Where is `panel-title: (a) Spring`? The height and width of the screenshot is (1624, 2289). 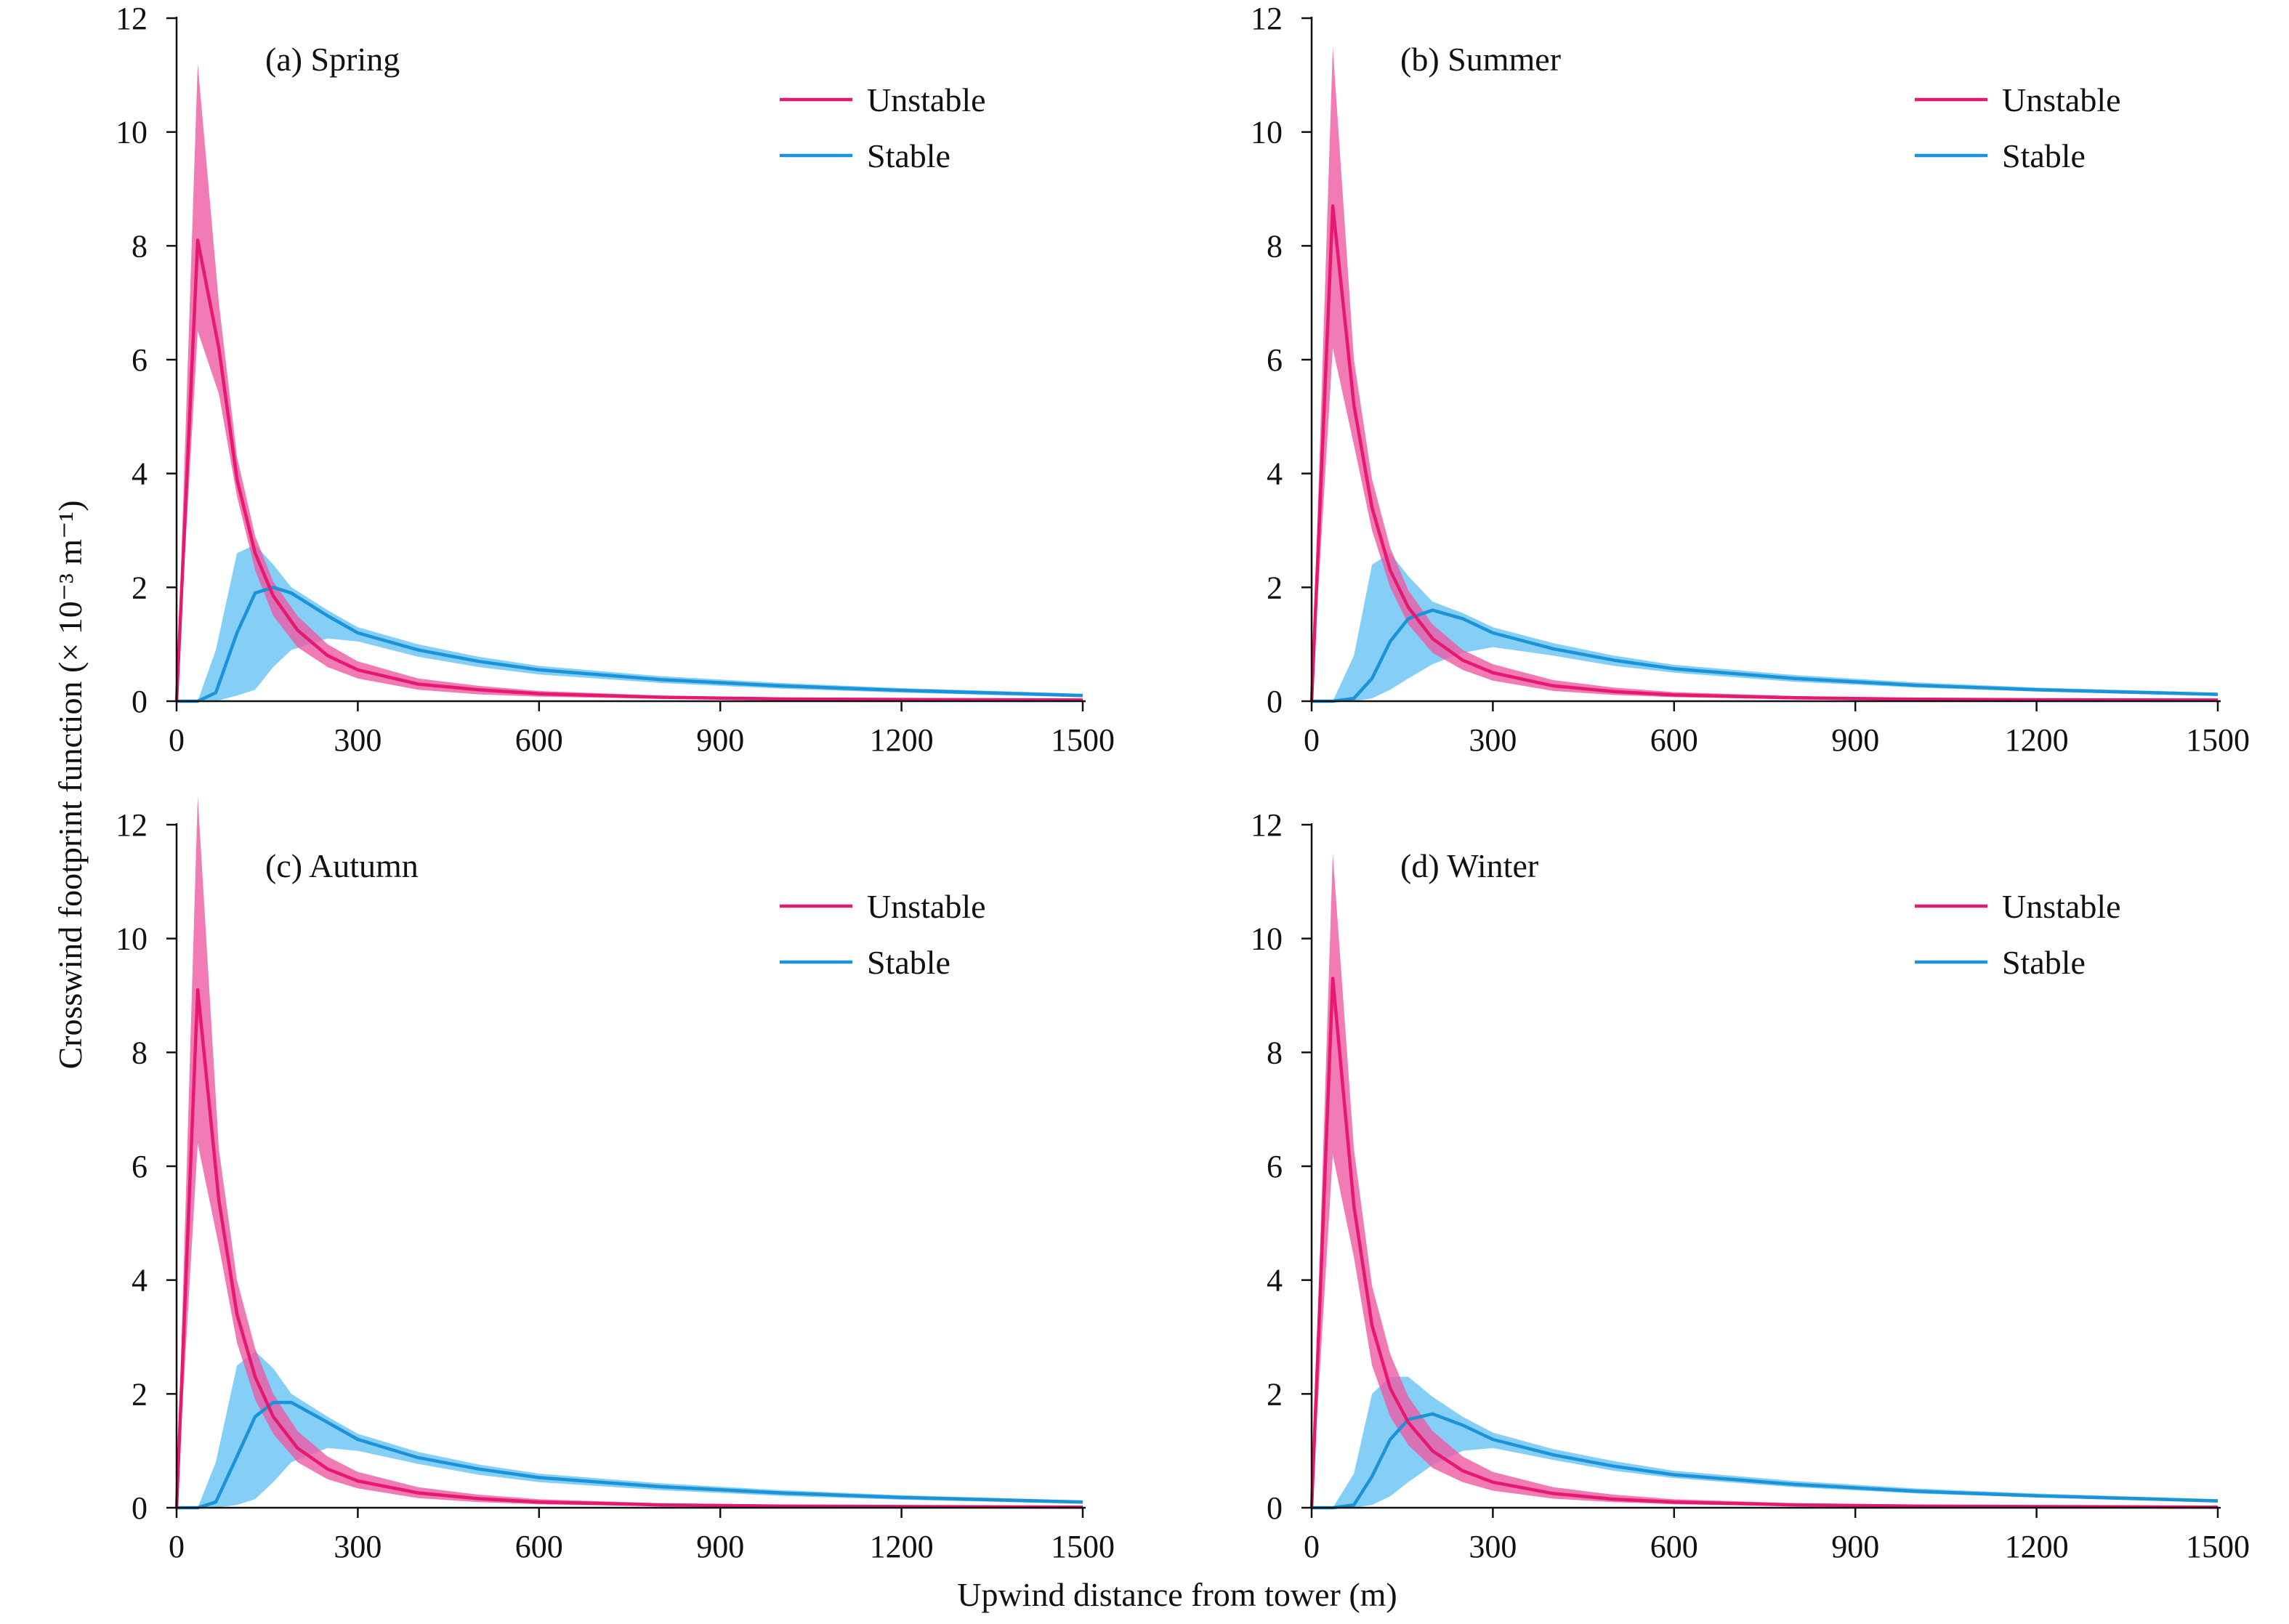
panel-title: (a) Spring is located at coordinates (332, 59).